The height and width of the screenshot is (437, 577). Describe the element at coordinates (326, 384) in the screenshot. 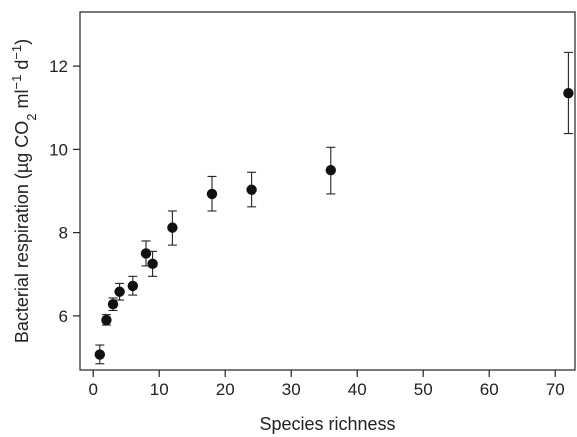

I see `x-axis: 0 10 20 30 40 50 60 70` at that location.